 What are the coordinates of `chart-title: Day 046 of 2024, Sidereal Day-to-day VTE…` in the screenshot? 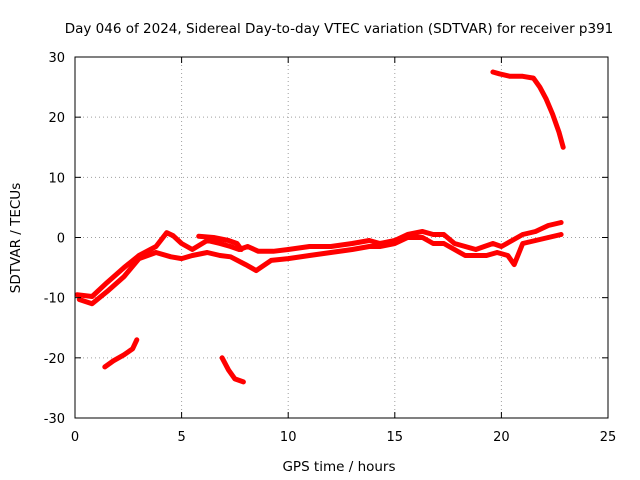 It's located at (339, 29).